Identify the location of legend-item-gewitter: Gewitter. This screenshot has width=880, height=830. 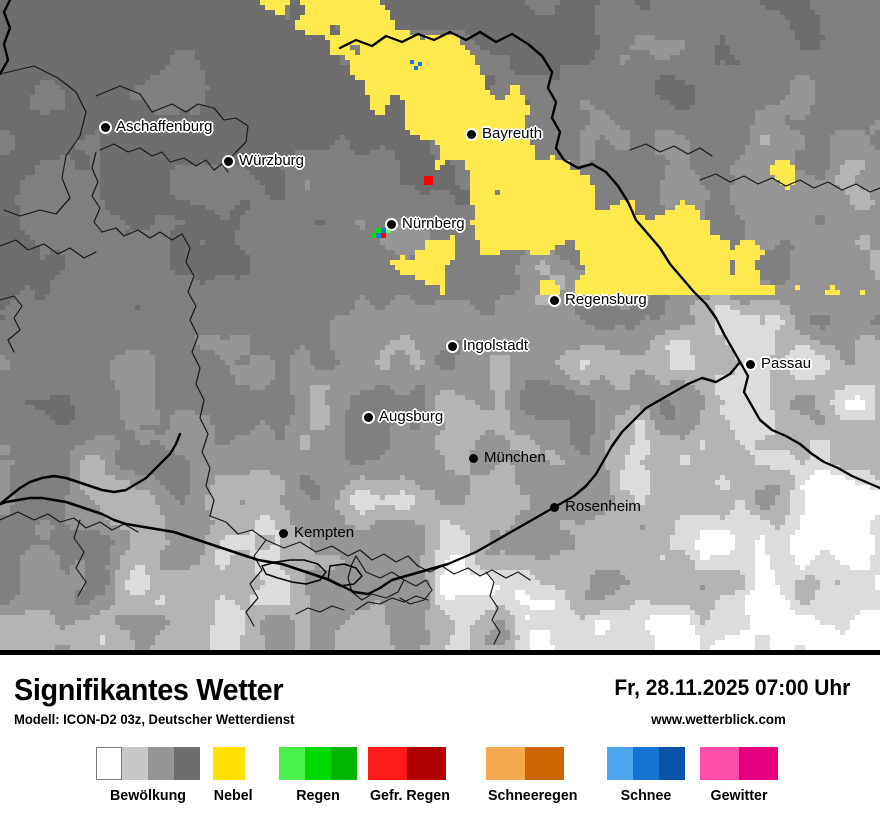
(739, 775).